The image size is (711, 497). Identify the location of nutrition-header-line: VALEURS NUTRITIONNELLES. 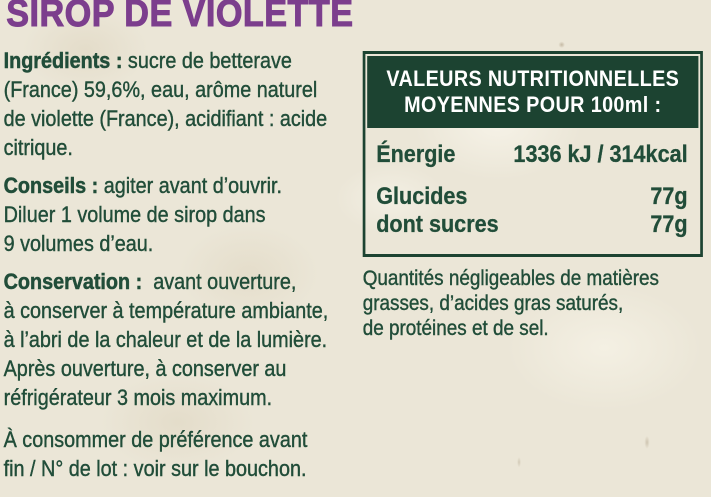
(533, 78).